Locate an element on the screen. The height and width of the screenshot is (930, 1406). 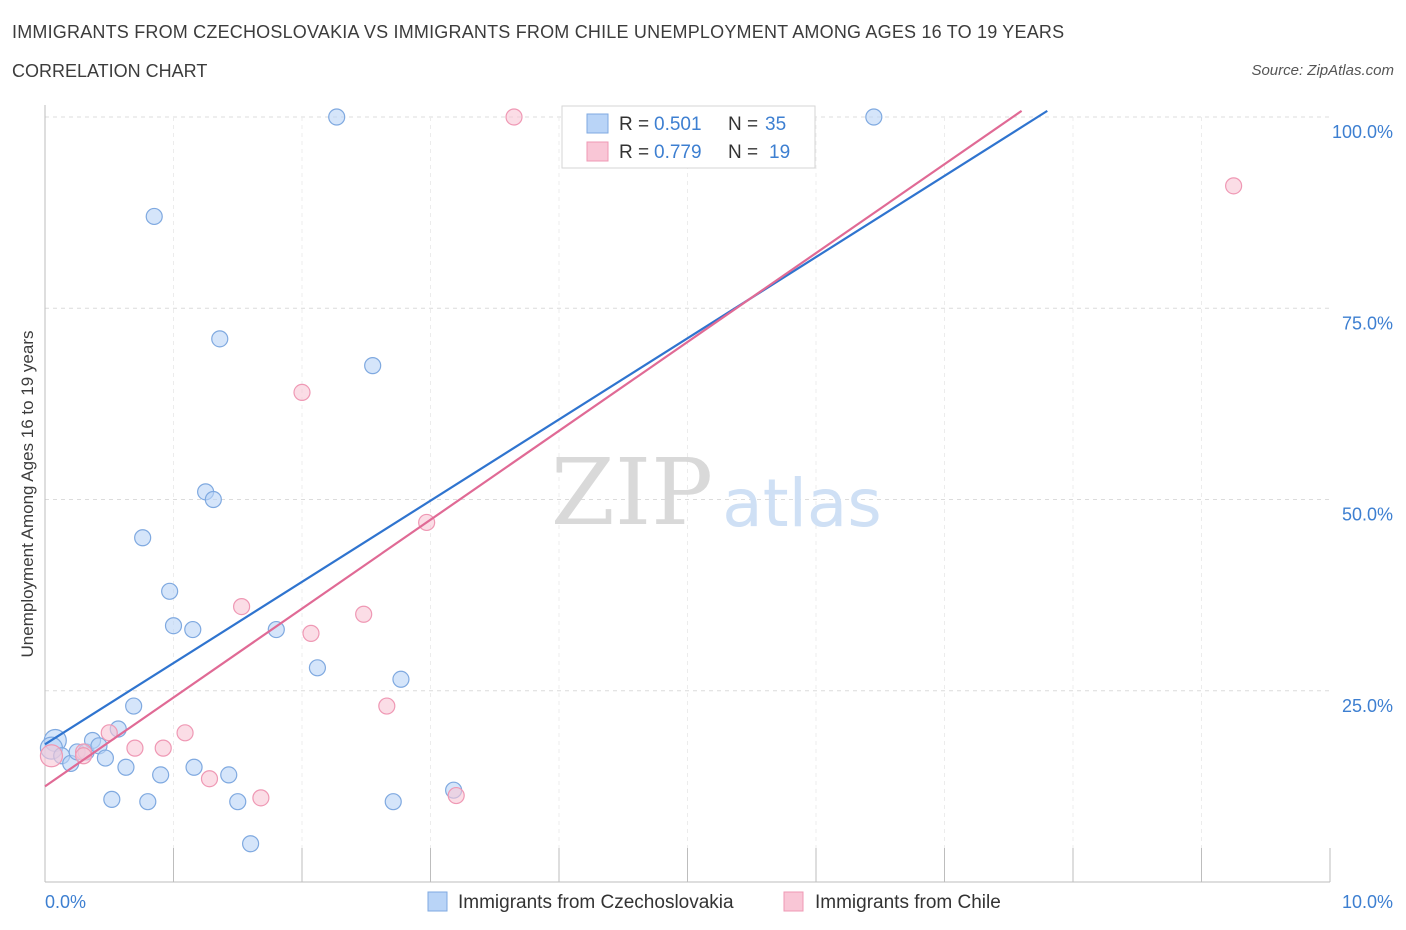
legend-swatch-pink is located at coordinates (597, 151).